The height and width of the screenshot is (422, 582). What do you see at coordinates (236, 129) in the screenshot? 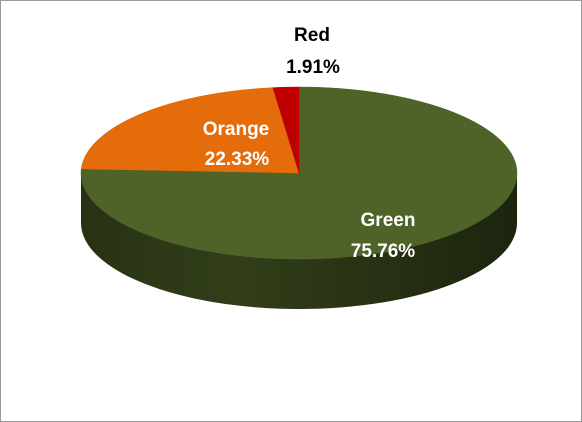
I see `slice-label-orange-name: Orange` at bounding box center [236, 129].